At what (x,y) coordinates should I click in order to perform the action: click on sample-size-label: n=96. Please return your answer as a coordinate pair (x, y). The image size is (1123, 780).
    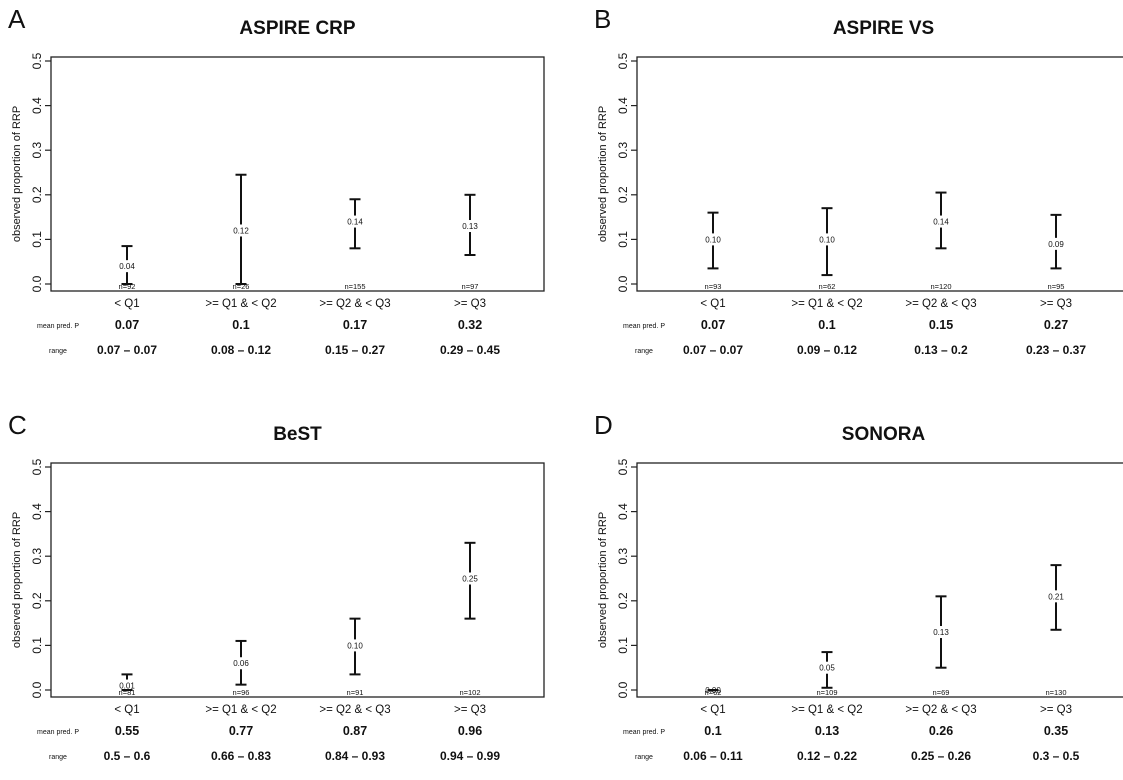
    Looking at the image, I should click on (241, 692).